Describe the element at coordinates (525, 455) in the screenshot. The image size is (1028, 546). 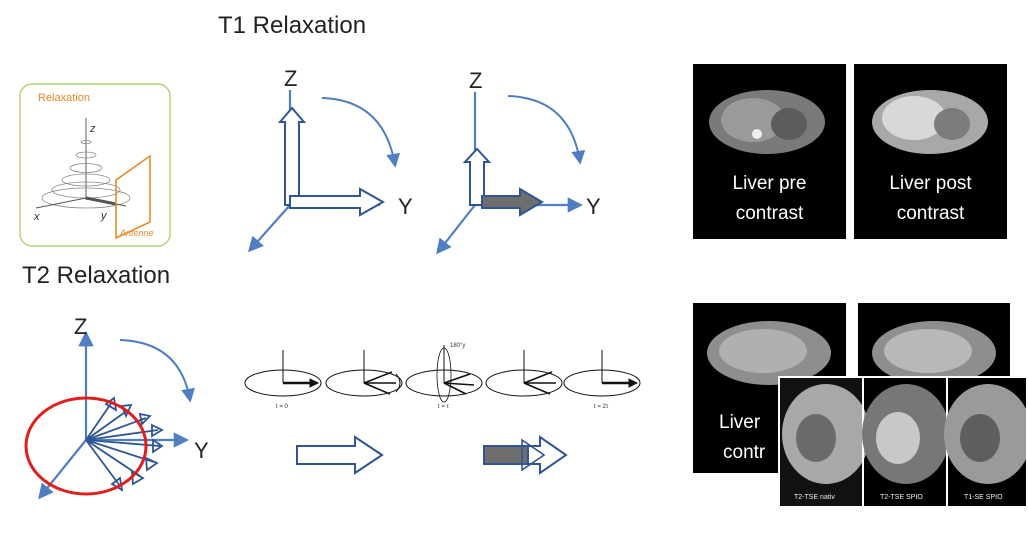
I see `mixed-wide-arrow` at that location.